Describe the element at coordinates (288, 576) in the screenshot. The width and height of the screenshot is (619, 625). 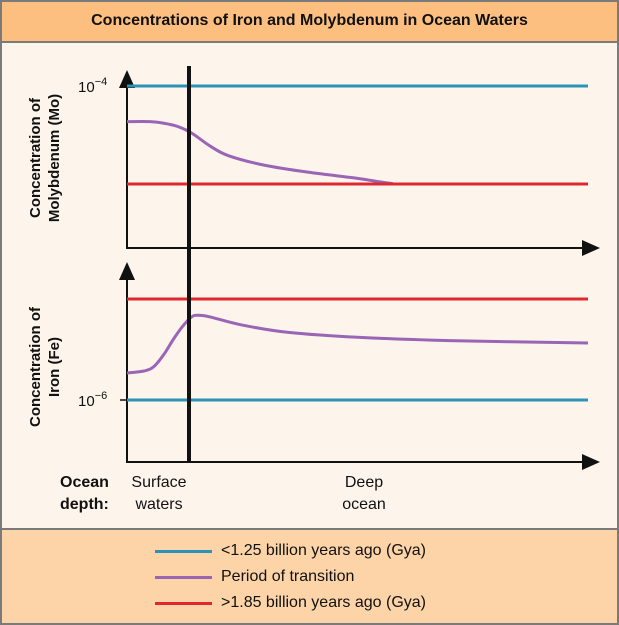
I see `legend-label: Period of transition` at that location.